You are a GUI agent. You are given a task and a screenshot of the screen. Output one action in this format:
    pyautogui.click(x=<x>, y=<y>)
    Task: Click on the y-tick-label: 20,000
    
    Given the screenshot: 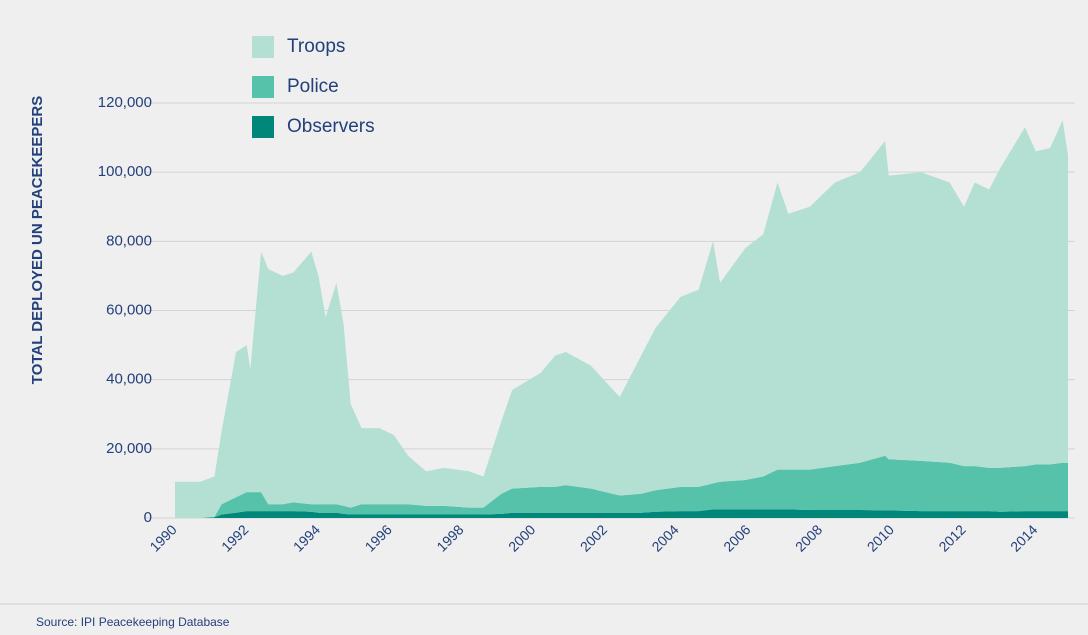 What is the action you would take?
    pyautogui.click(x=129, y=448)
    